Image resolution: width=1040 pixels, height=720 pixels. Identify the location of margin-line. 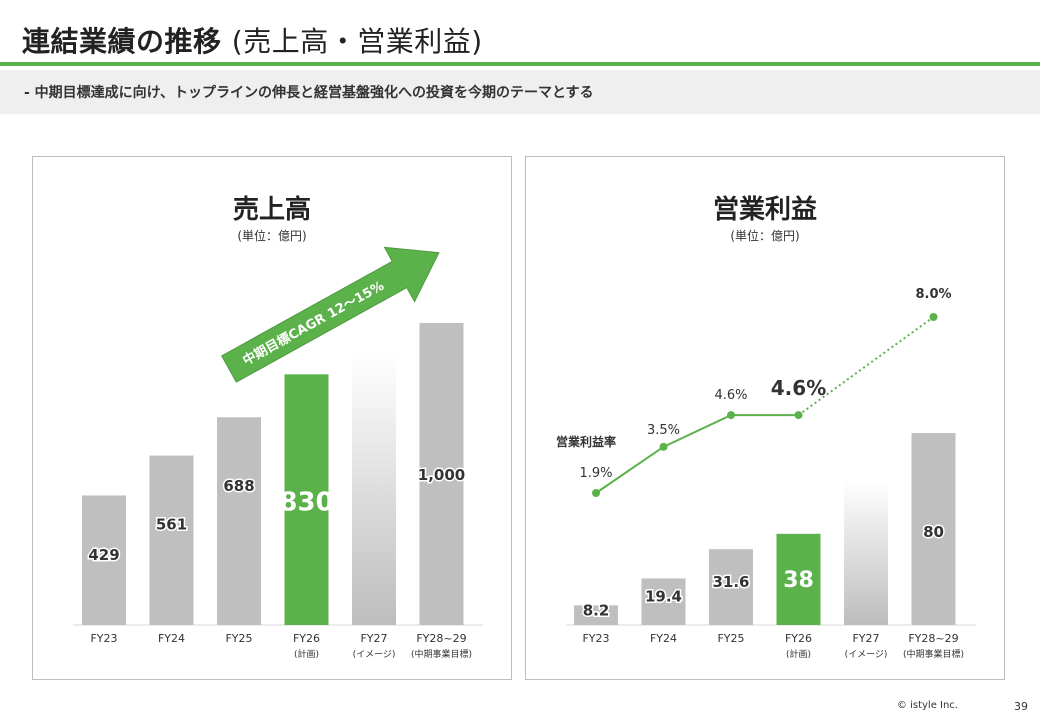
(697, 454).